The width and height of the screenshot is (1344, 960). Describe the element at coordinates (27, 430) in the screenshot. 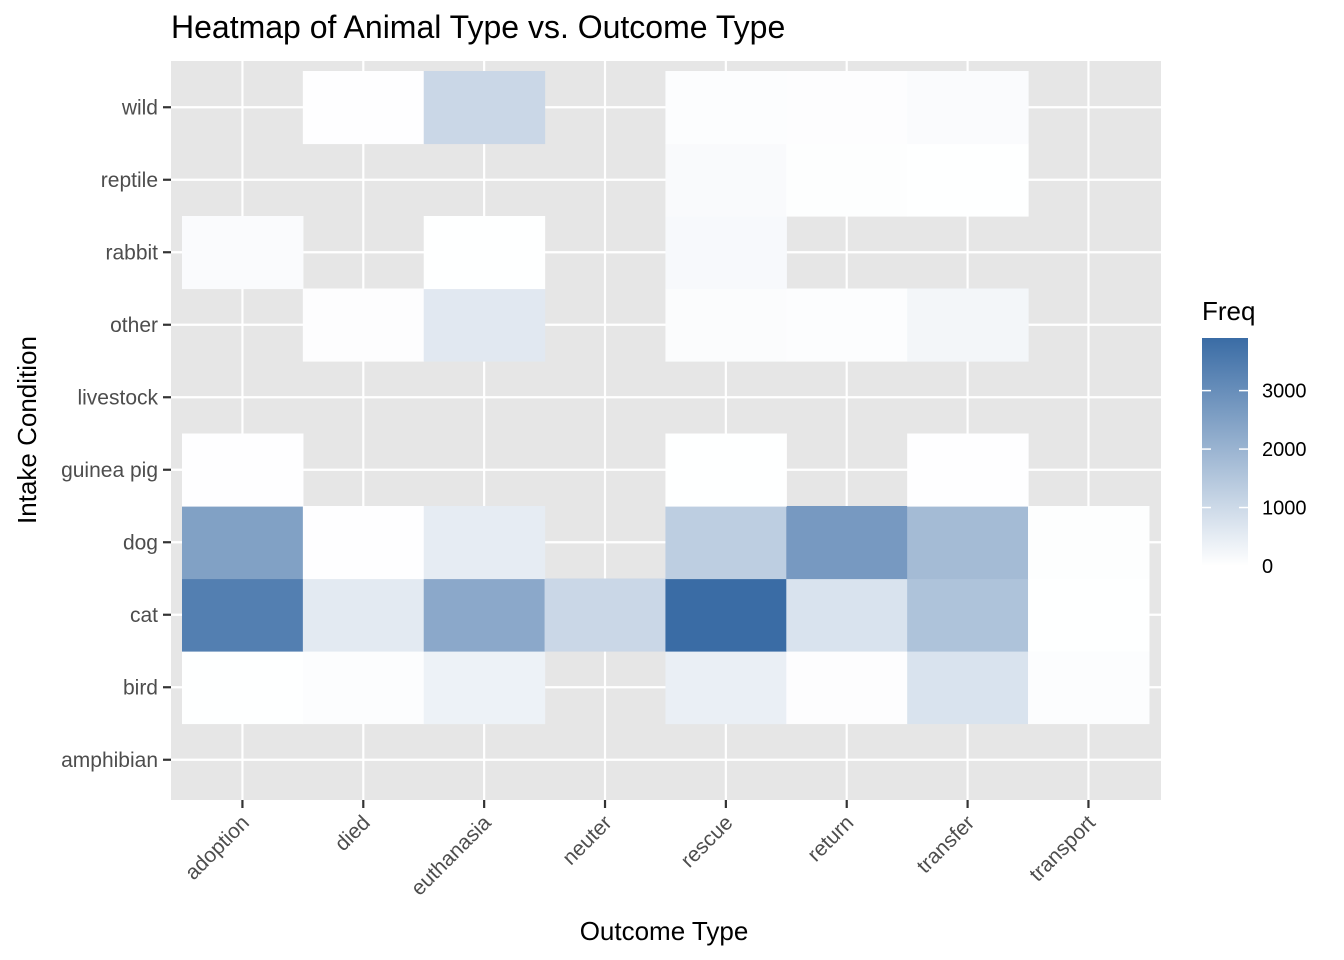

I see `y-axis-title: Intake Condition` at that location.